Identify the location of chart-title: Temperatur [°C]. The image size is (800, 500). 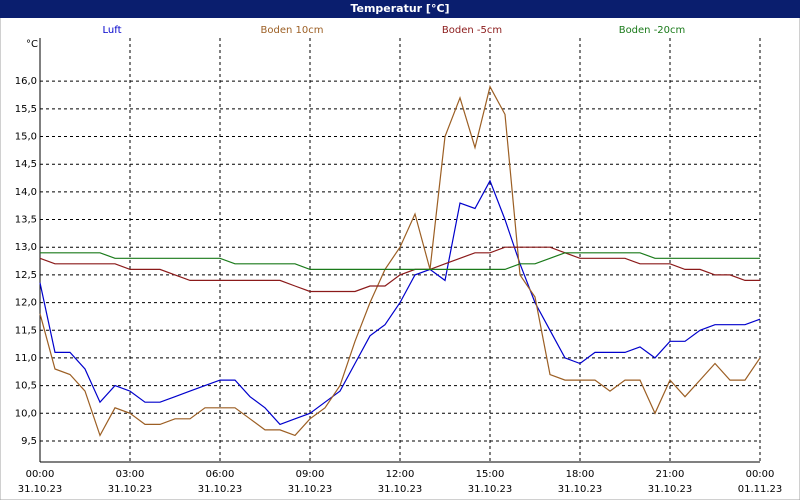
(399, 8).